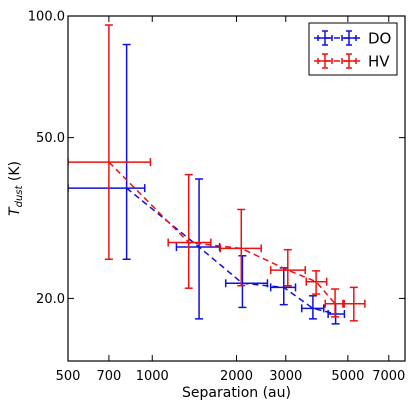  Describe the element at coordinates (68, 376) in the screenshot. I see `x-tick-label-500: 500` at that location.